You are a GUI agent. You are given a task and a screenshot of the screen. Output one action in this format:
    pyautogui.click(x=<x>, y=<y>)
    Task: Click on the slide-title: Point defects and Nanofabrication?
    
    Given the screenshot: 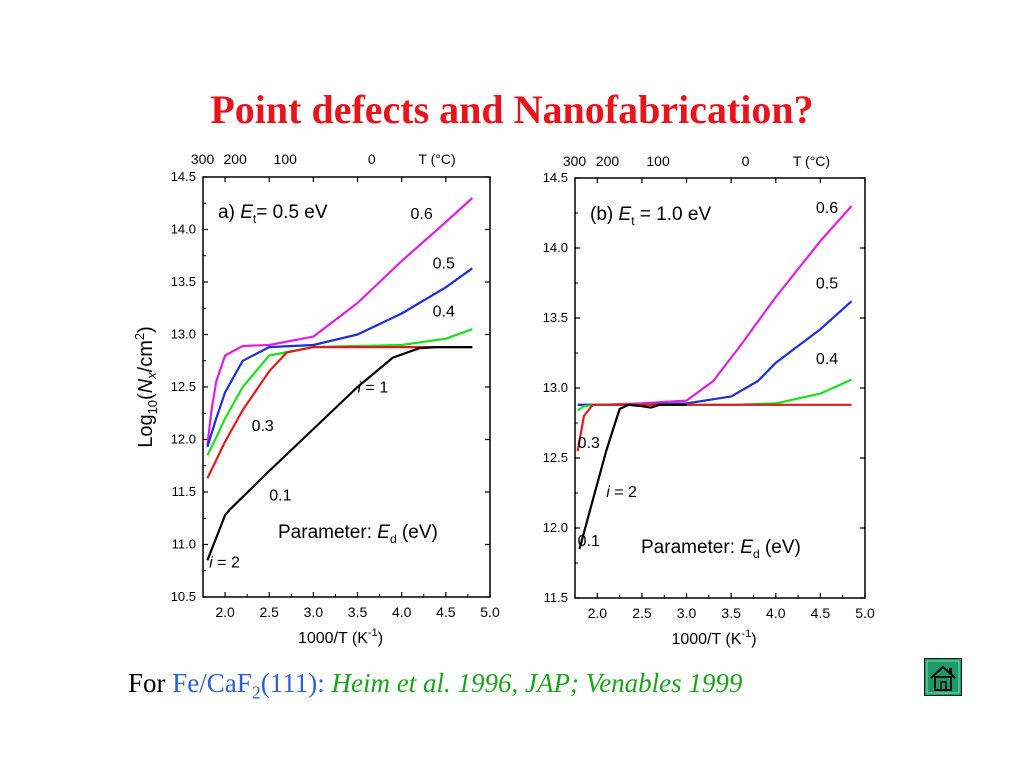 What is the action you would take?
    pyautogui.click(x=512, y=109)
    